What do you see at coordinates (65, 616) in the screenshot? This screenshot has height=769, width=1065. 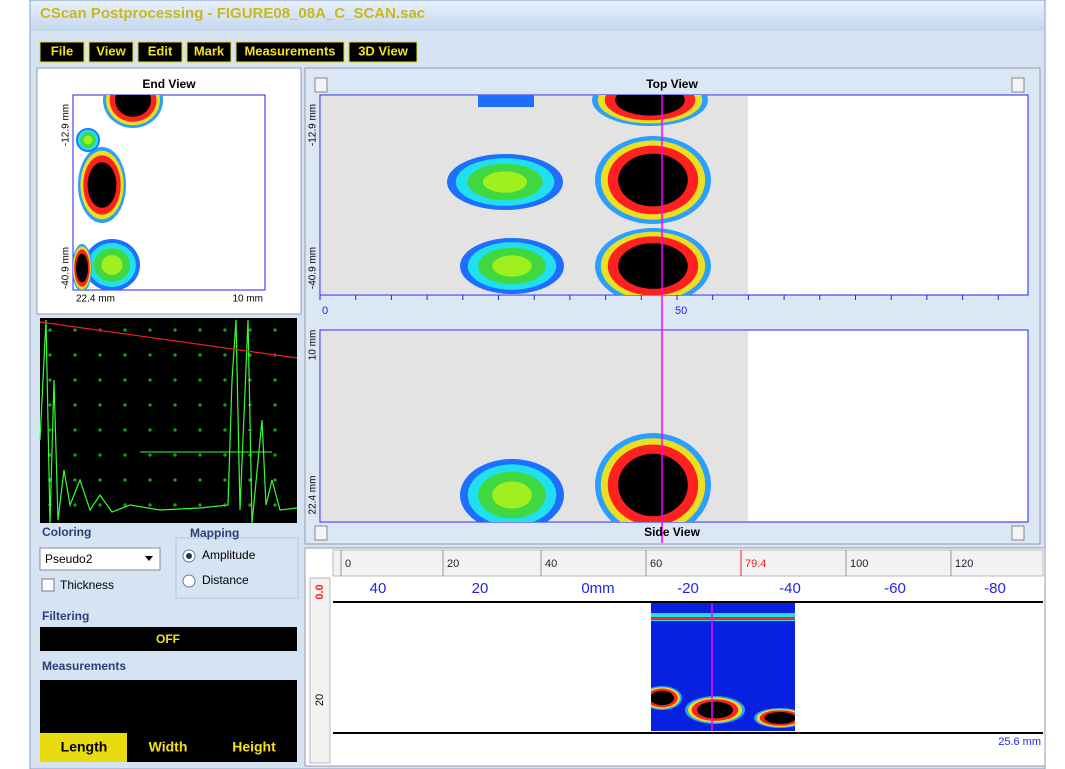 I see `section-label: Filtering` at bounding box center [65, 616].